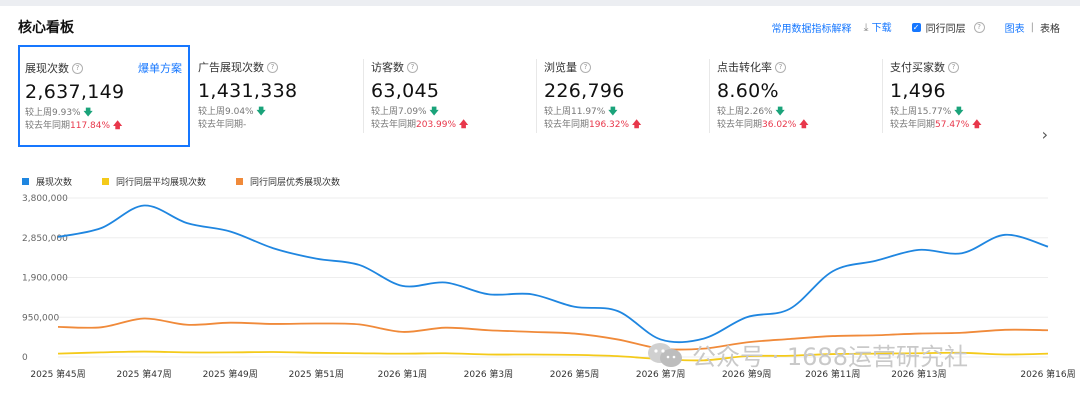 Image resolution: width=1080 pixels, height=401 pixels. What do you see at coordinates (231, 67) in the screenshot?
I see `metric-label: 广告展现次数` at bounding box center [231, 67].